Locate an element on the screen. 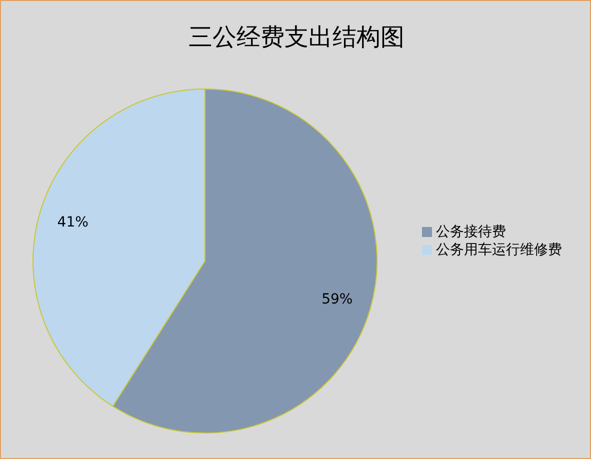 The image size is (591, 459). legend-label: 公务接待费 is located at coordinates (471, 232).